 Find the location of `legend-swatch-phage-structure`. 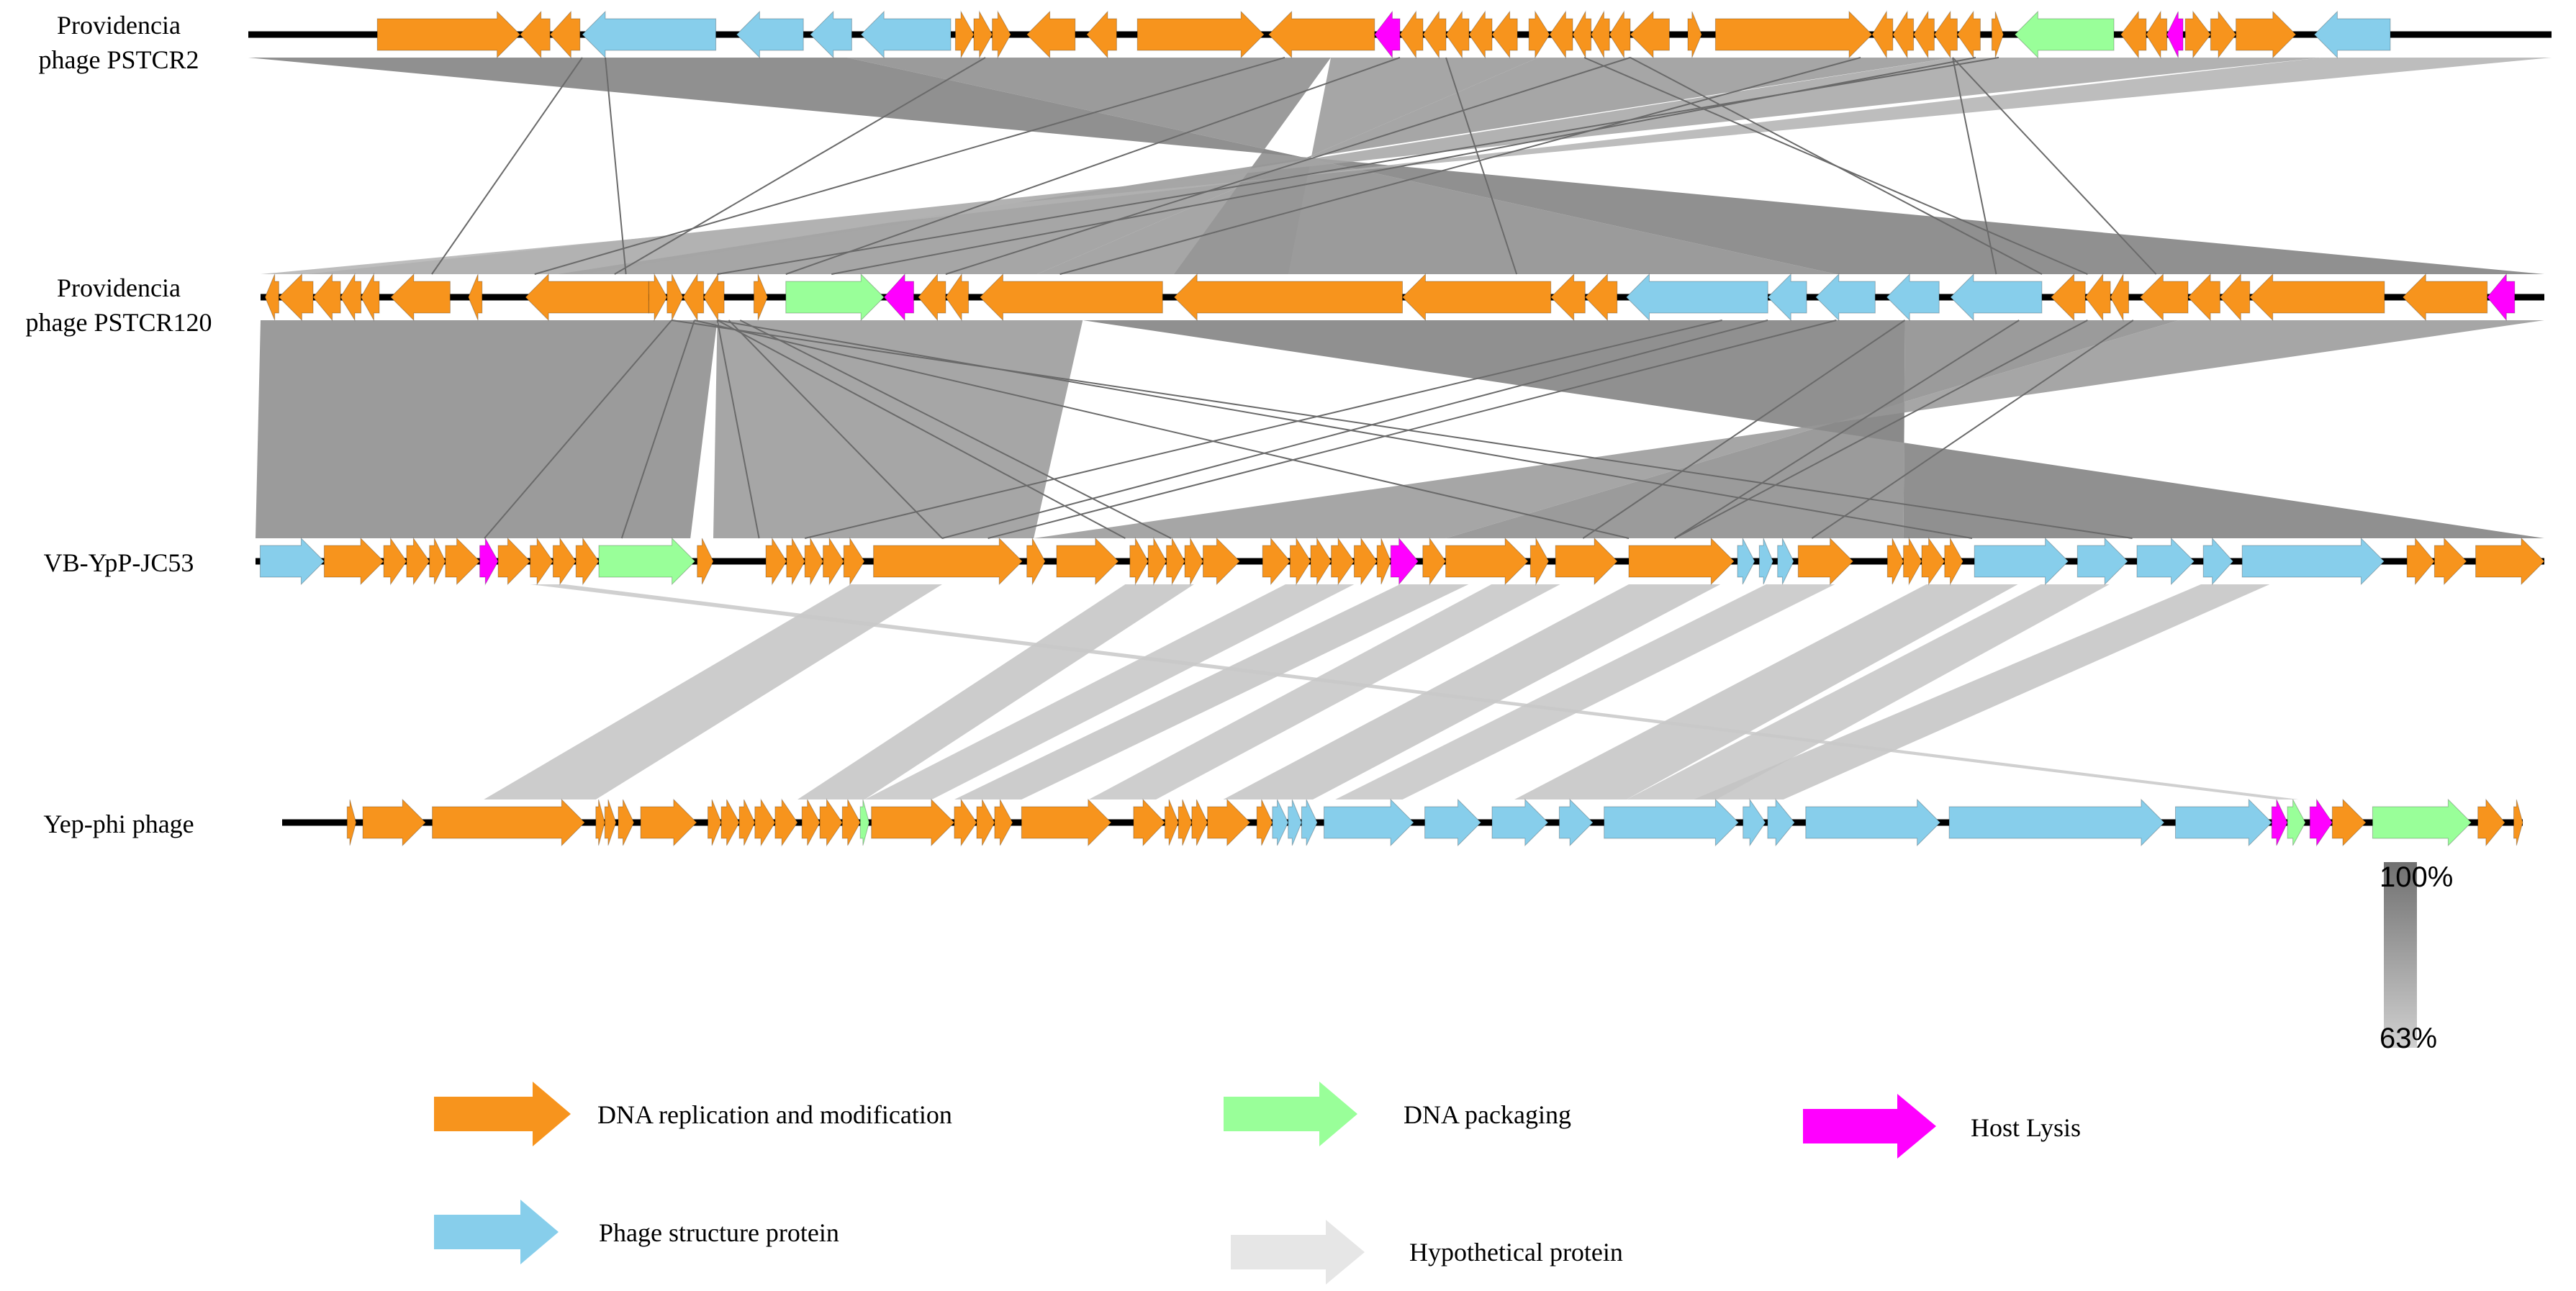

legend-swatch-phage-structure is located at coordinates (497, 1232).